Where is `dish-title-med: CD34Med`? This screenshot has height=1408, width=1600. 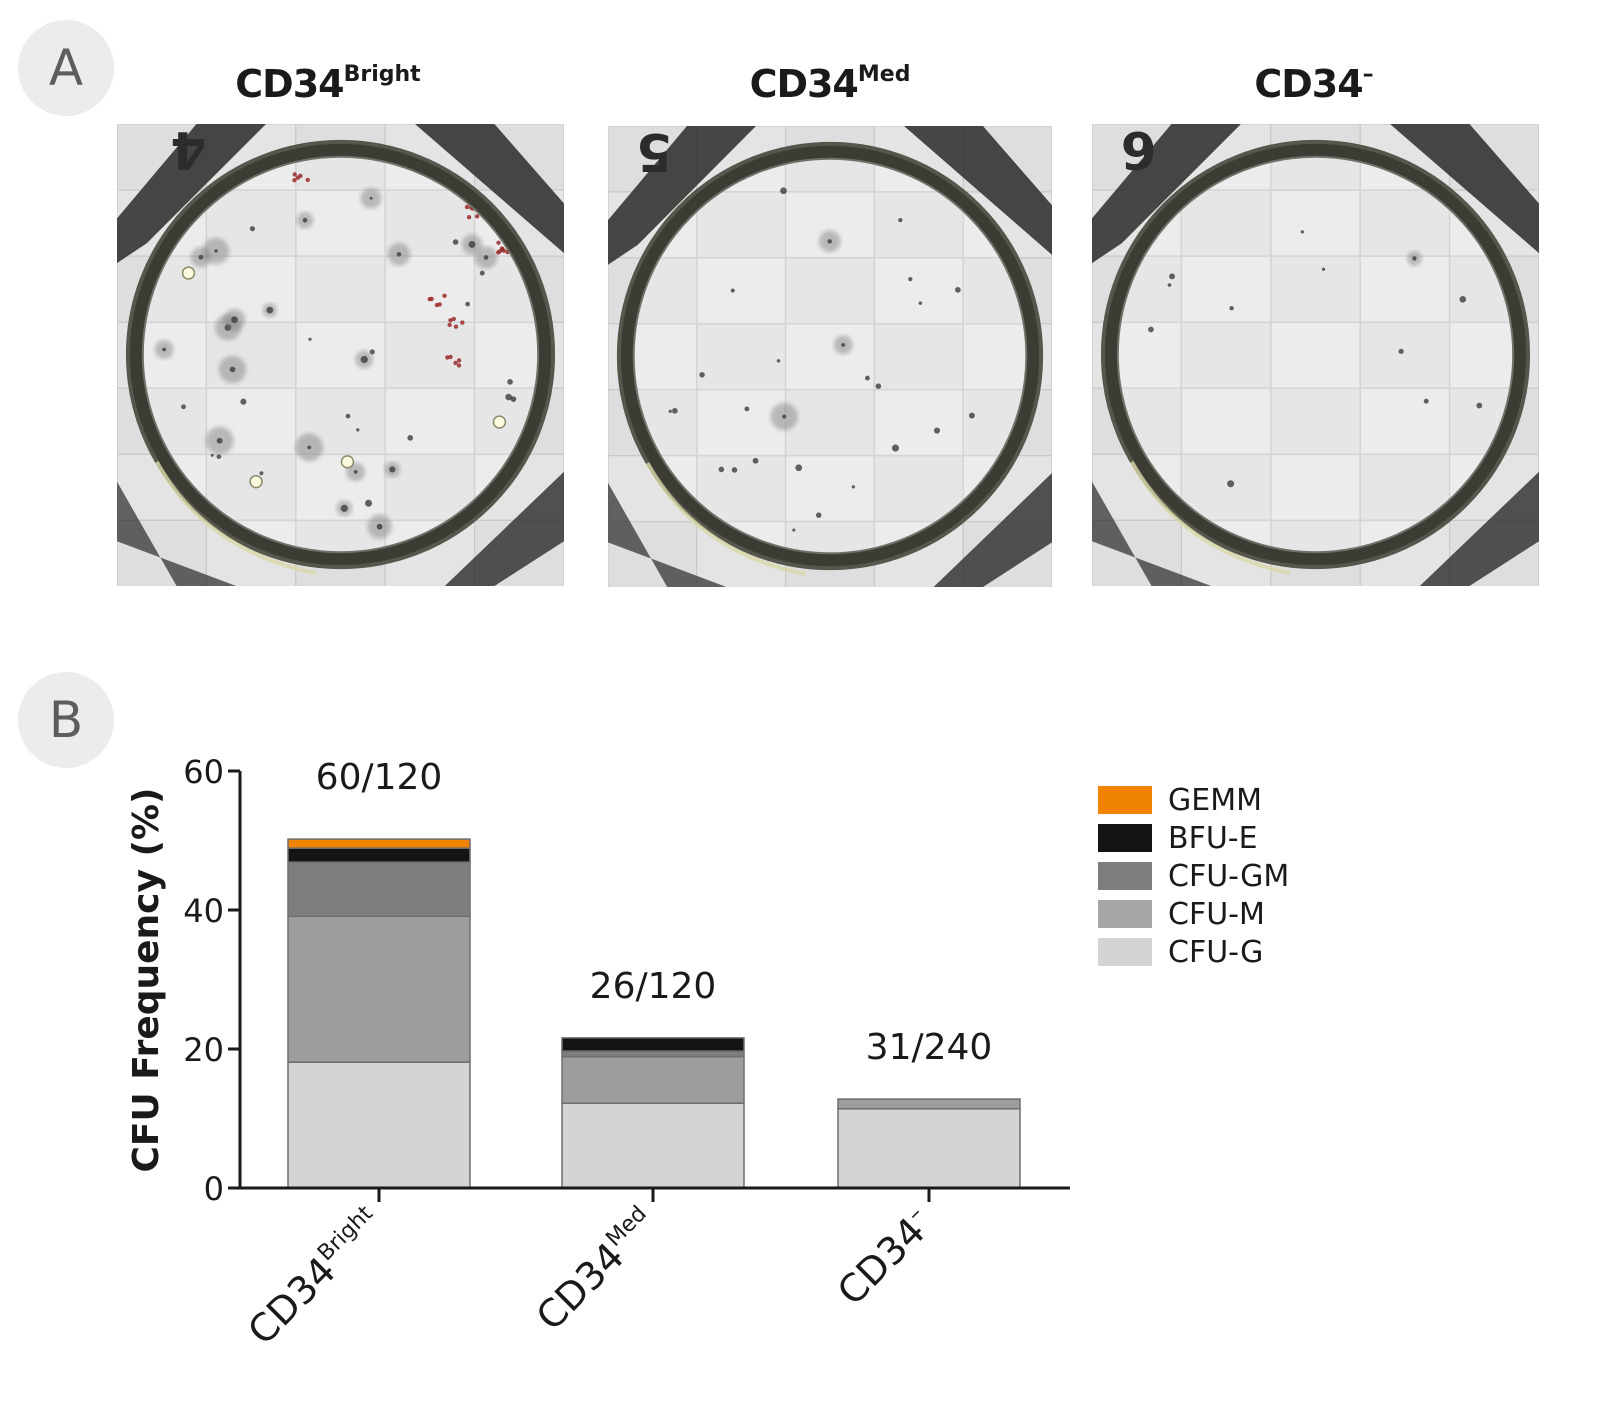 dish-title-med: CD34Med is located at coordinates (830, 84).